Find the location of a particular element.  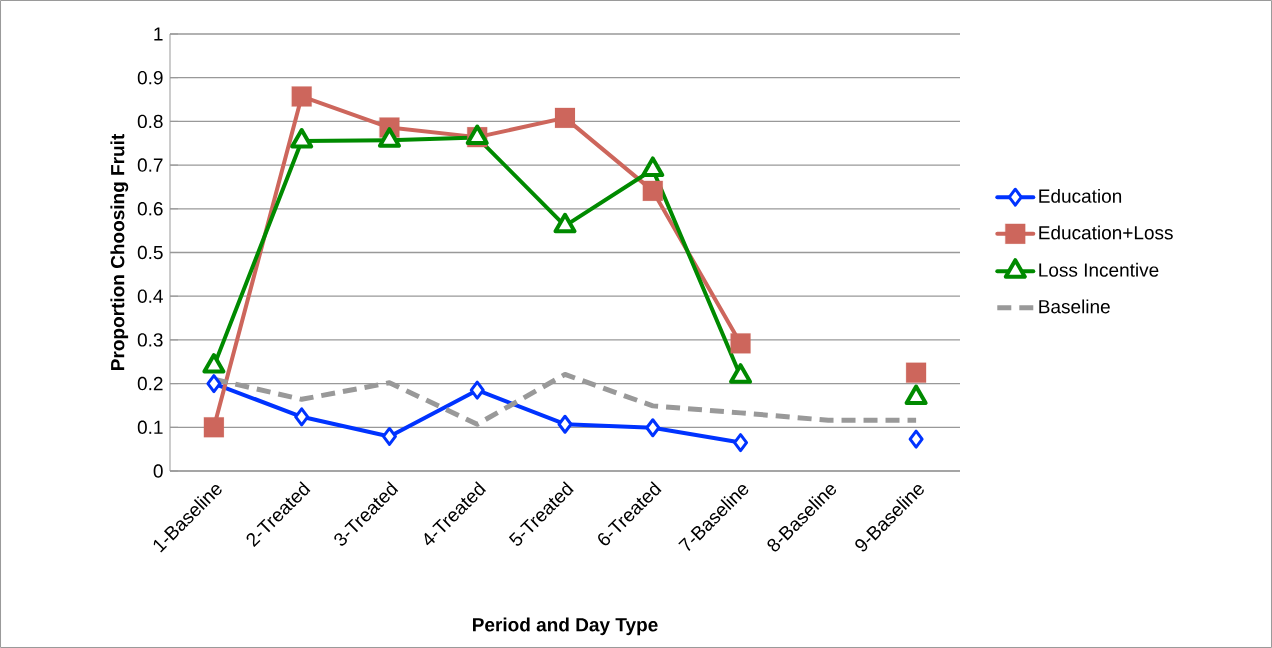

y-tick-label: 0.8 is located at coordinates (150, 121).